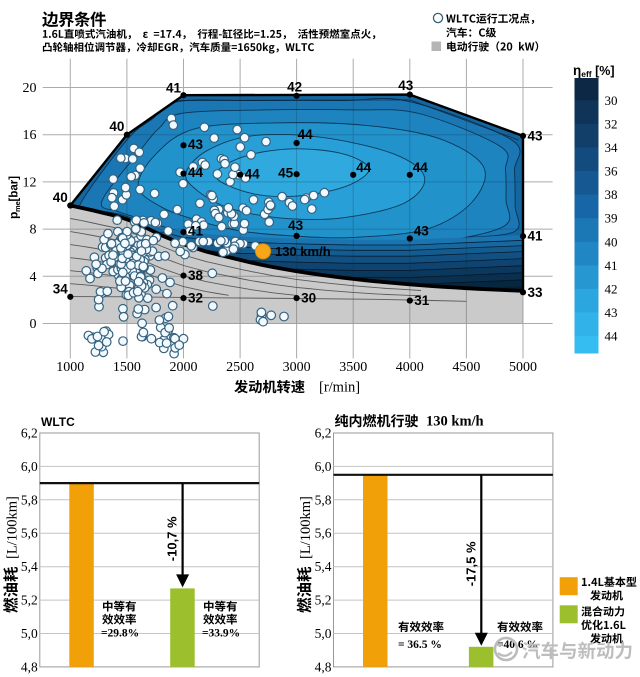  I want to click on svg-text: 39, so click(611, 218).